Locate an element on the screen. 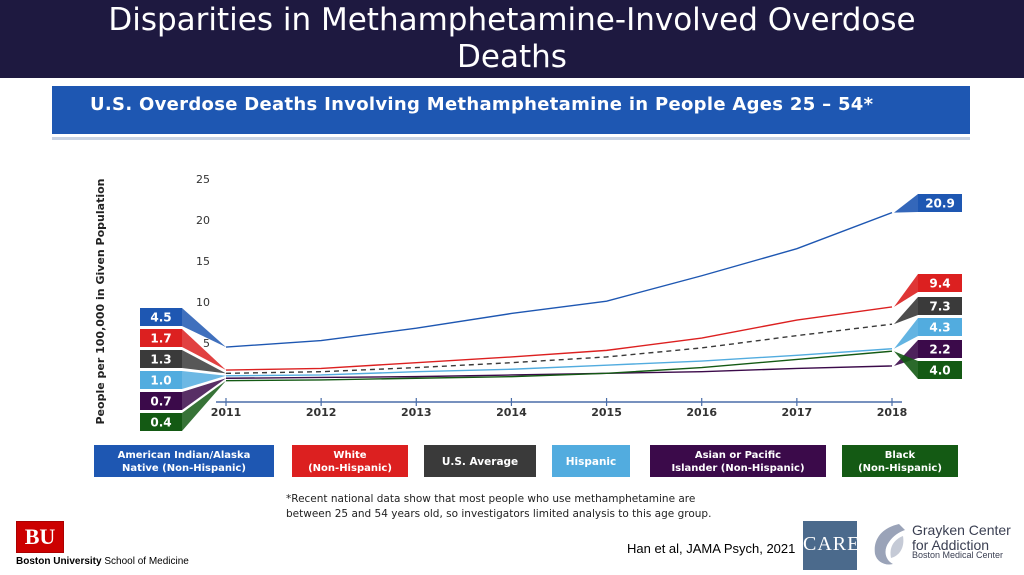 This screenshot has width=1024, height=575. start-value-label: 1.0 is located at coordinates (160, 381).